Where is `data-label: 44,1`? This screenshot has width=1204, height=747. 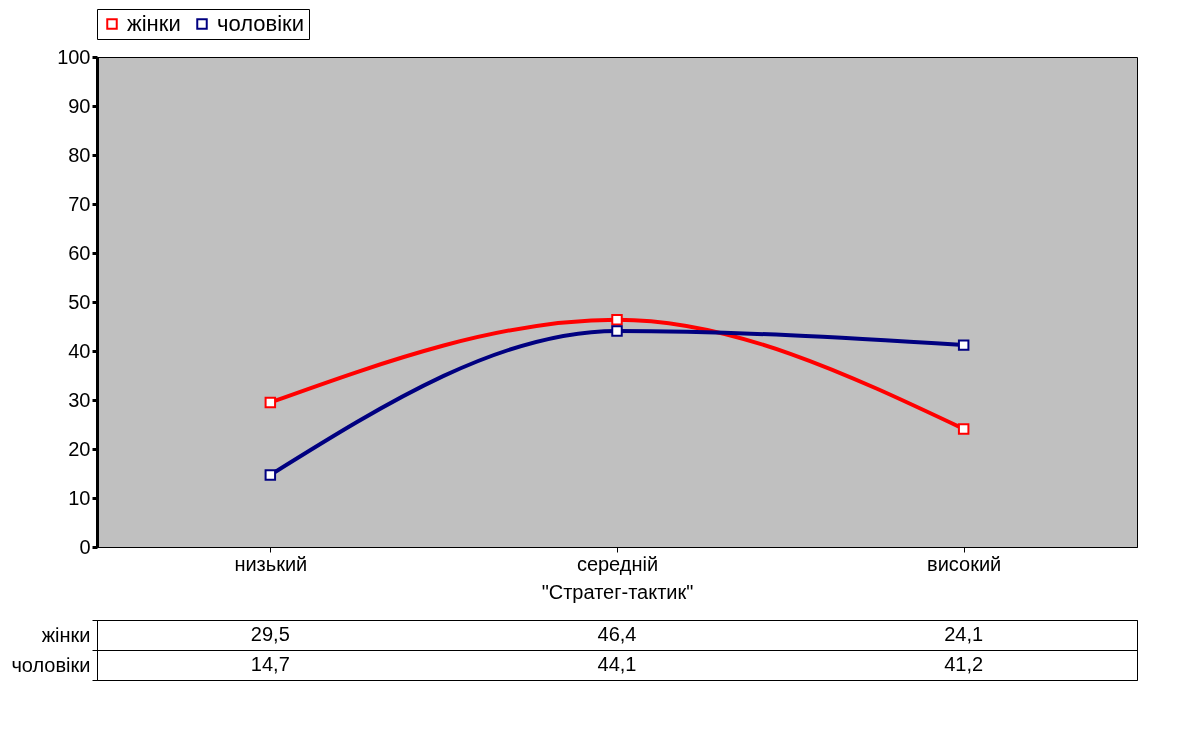
data-label: 44,1 is located at coordinates (617, 664).